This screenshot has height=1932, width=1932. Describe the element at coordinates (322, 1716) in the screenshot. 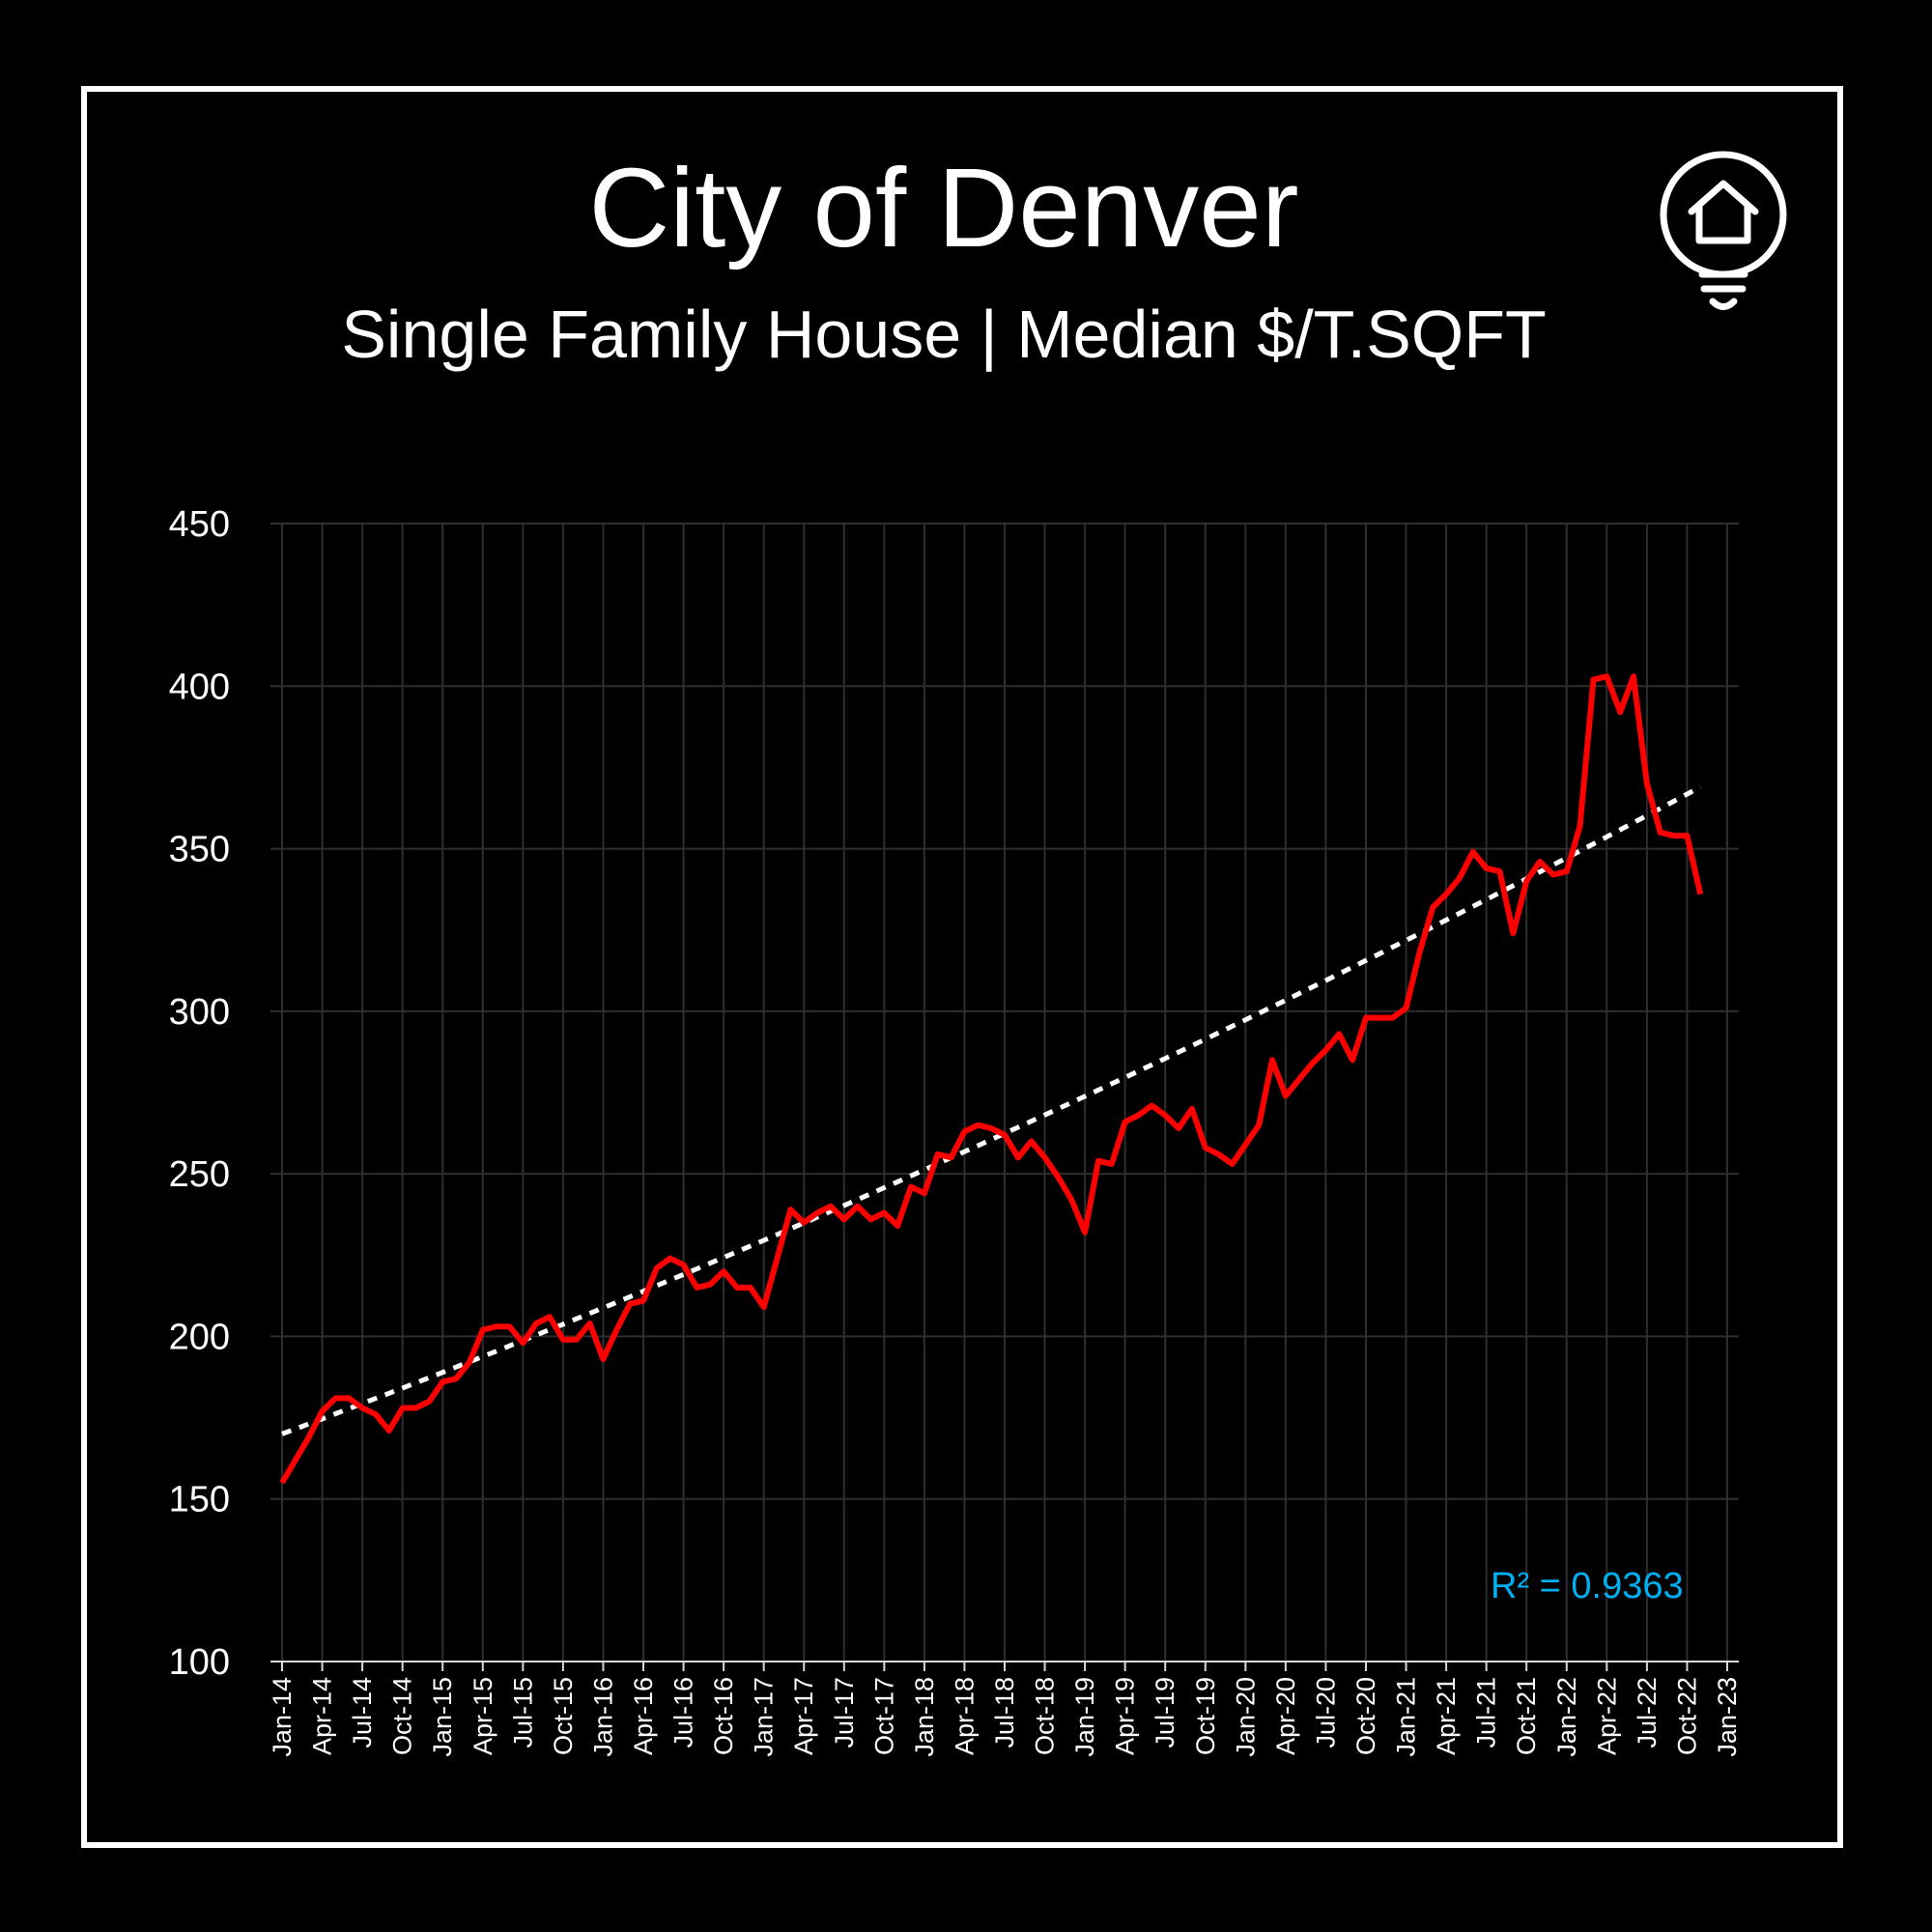

I see `x-tick-label: Apr-14` at that location.